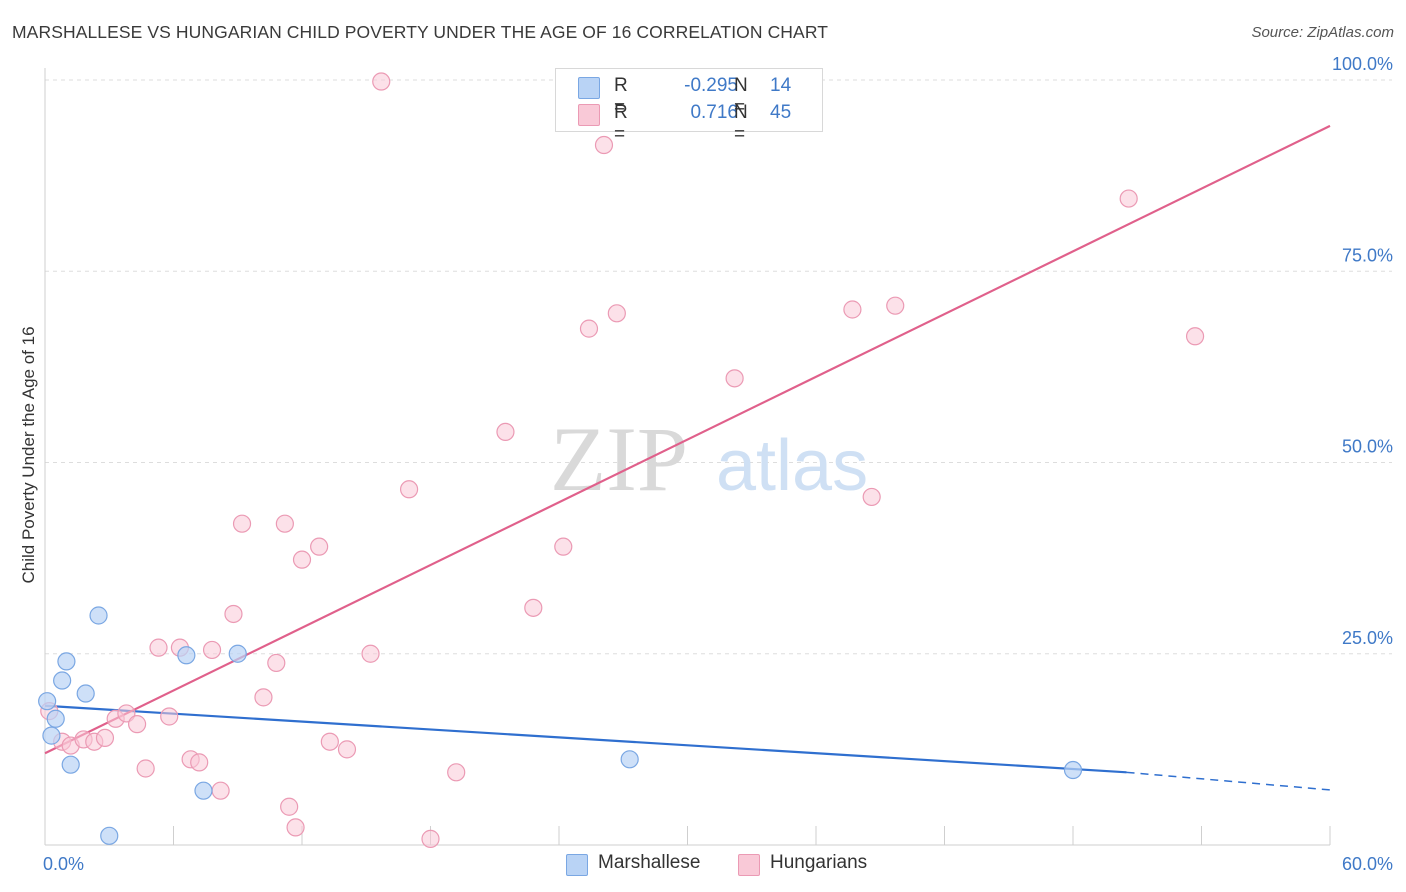  Describe the element at coordinates (619, 459) in the screenshot. I see `watermark-zip: ZIP` at that location.